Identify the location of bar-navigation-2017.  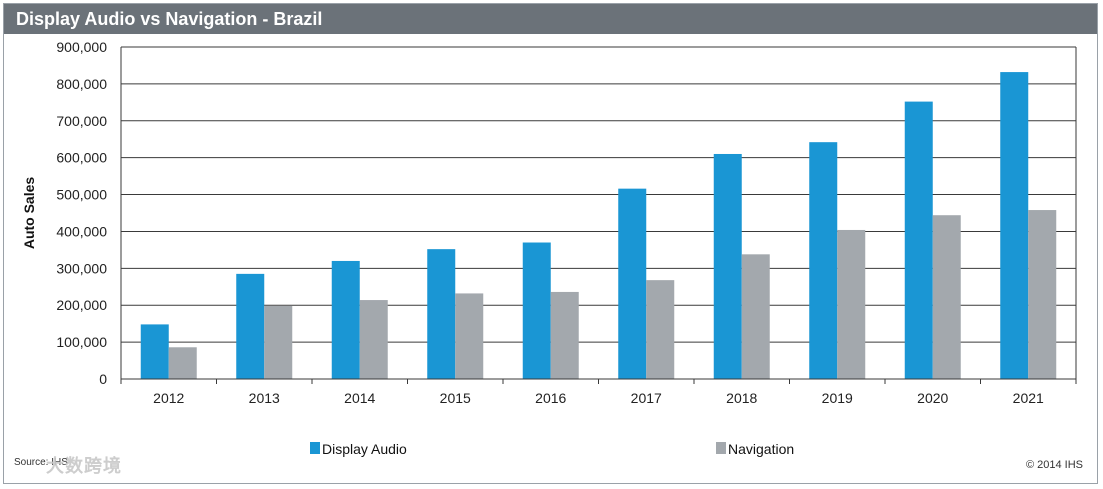
(660, 329).